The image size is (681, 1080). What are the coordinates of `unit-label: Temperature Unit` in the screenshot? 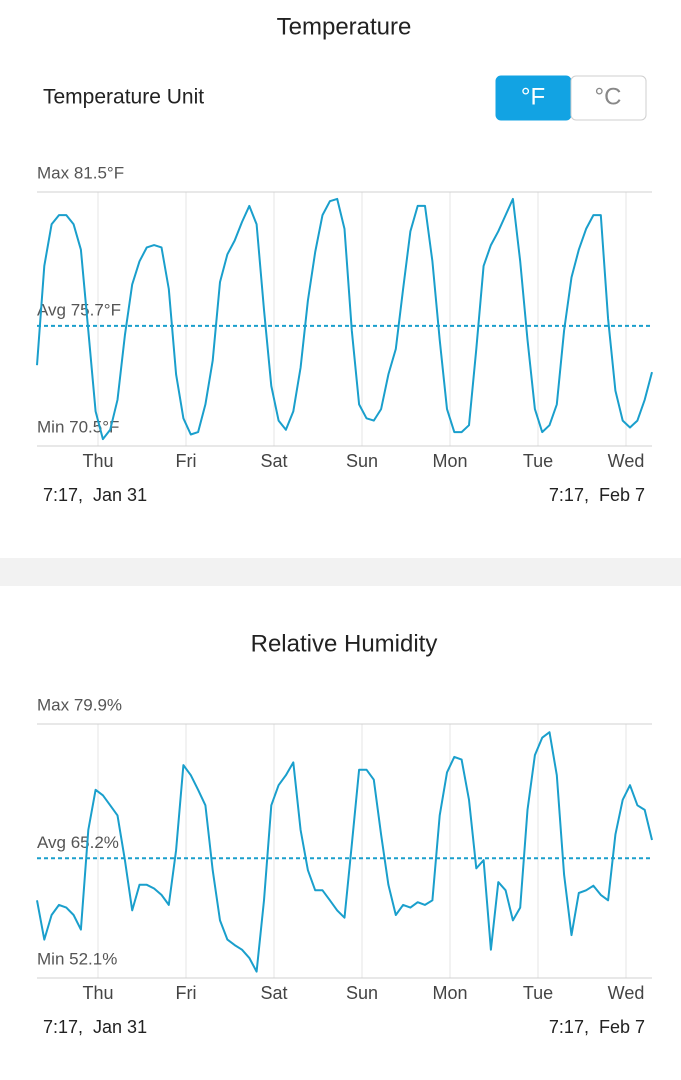 It's located at (123, 97).